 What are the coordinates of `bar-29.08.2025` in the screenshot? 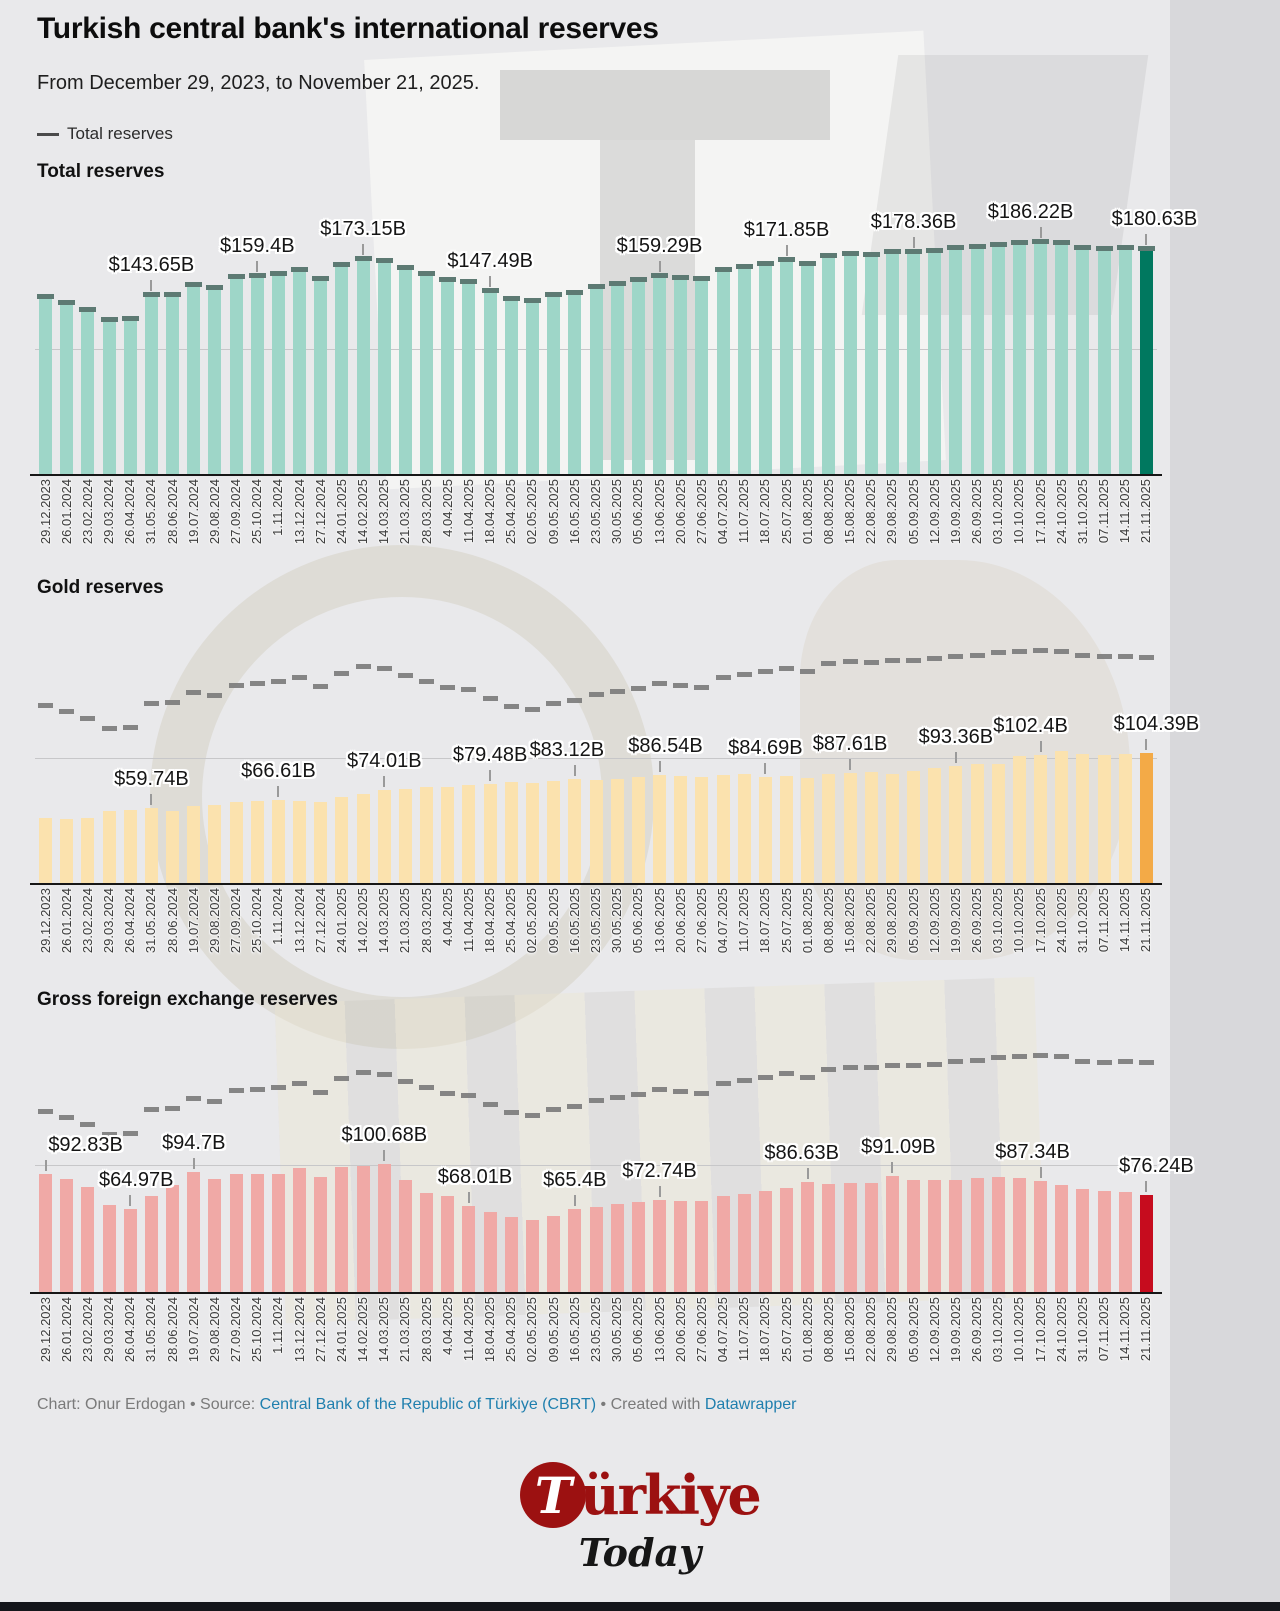 It's located at (892, 1234).